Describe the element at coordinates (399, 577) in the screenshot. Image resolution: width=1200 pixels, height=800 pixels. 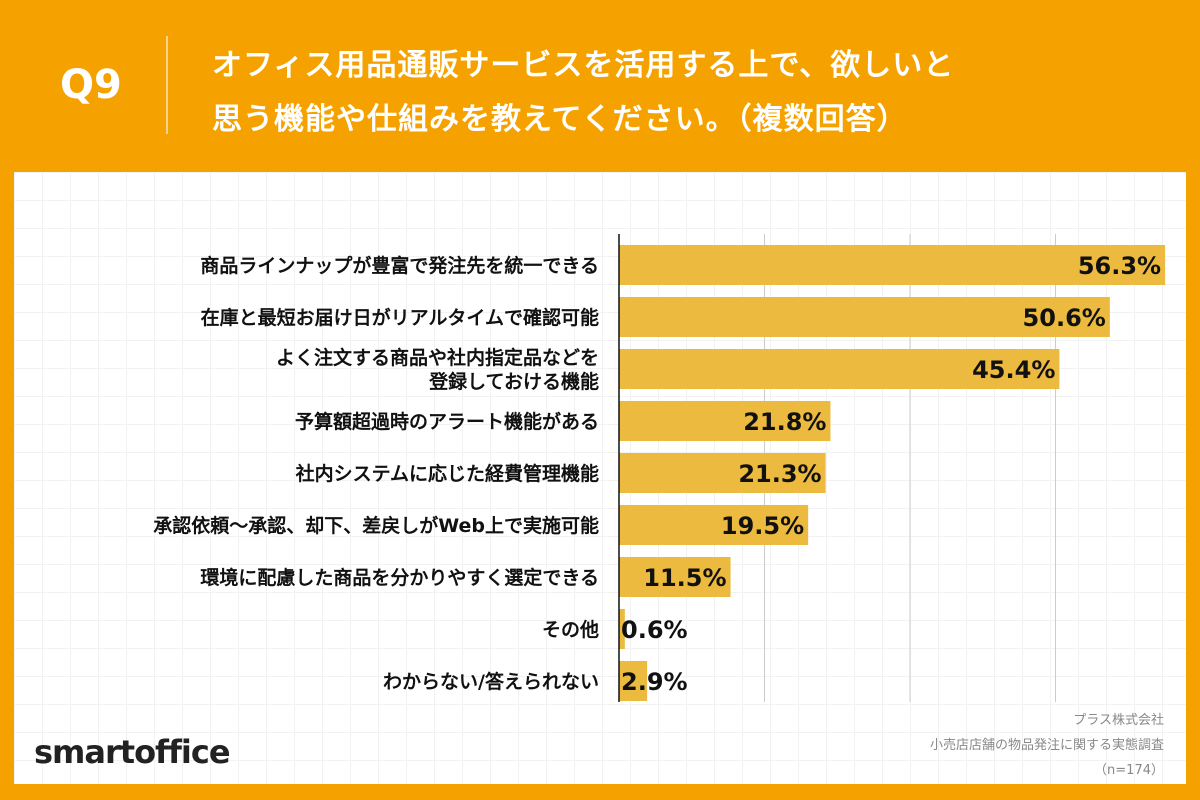
I see `category-label: 環境に配慮した商品を分かりやすく選定できる` at that location.